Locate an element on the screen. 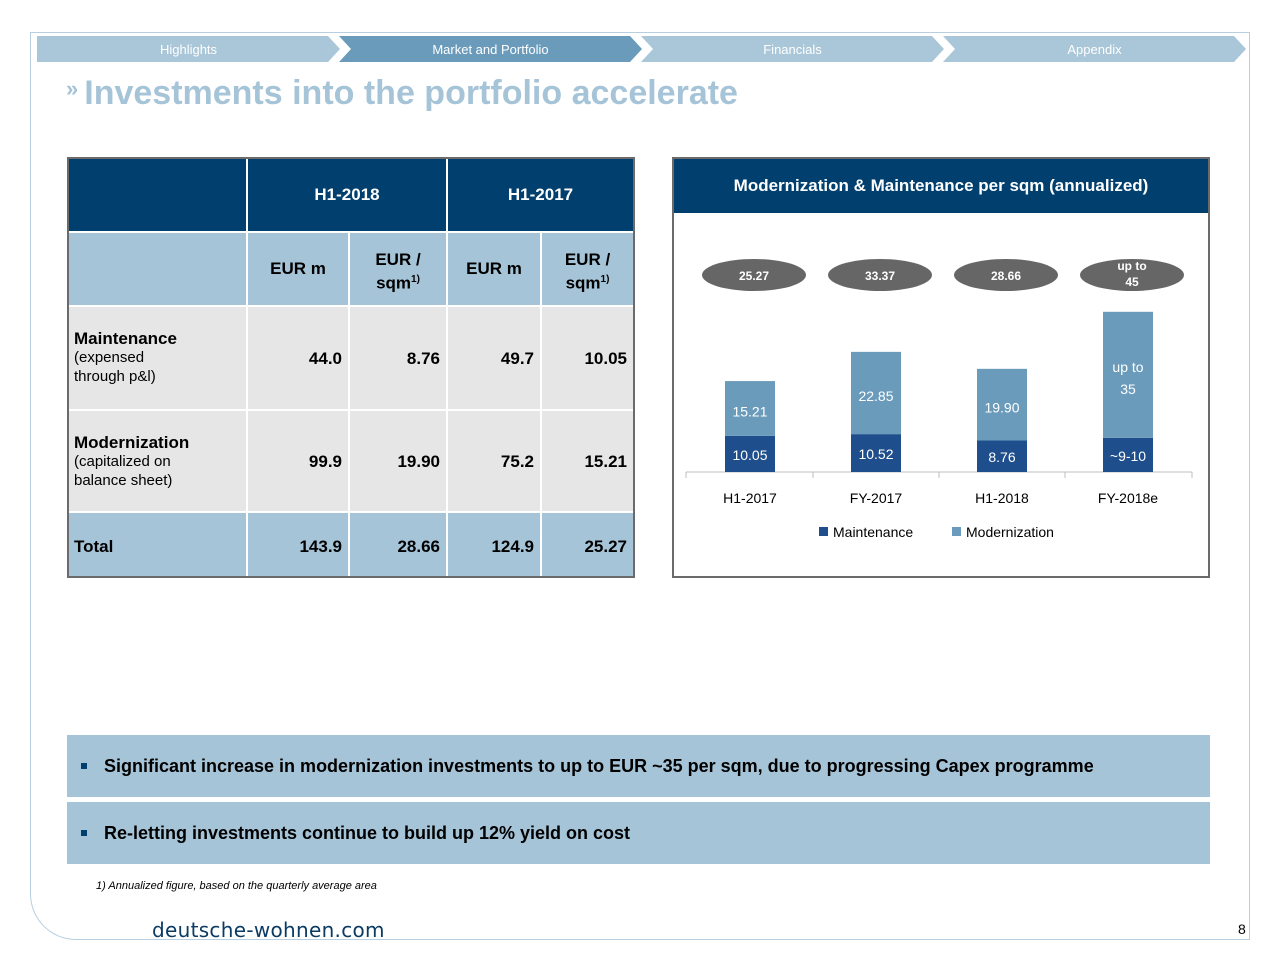 The image size is (1280, 960). data-label-modernization: 22.85 is located at coordinates (875, 396).